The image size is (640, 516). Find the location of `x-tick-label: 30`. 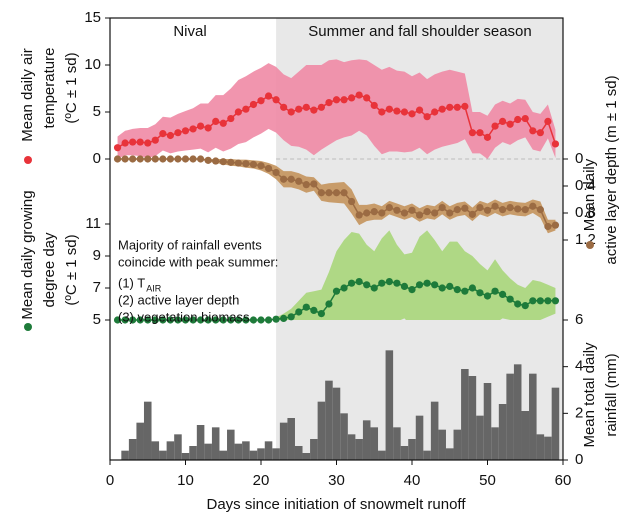

x-tick-label: 30 is located at coordinates (336, 480).